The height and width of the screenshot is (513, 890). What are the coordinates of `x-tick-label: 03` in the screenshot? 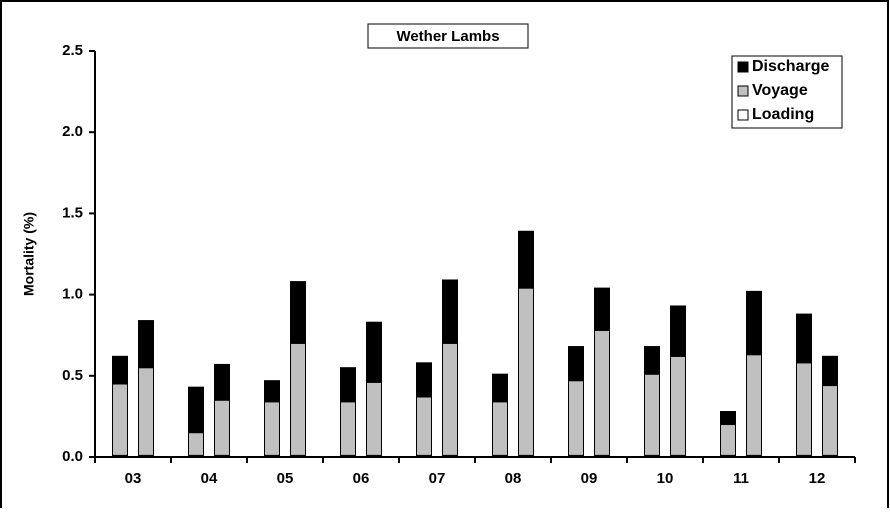 It's located at (133, 478).